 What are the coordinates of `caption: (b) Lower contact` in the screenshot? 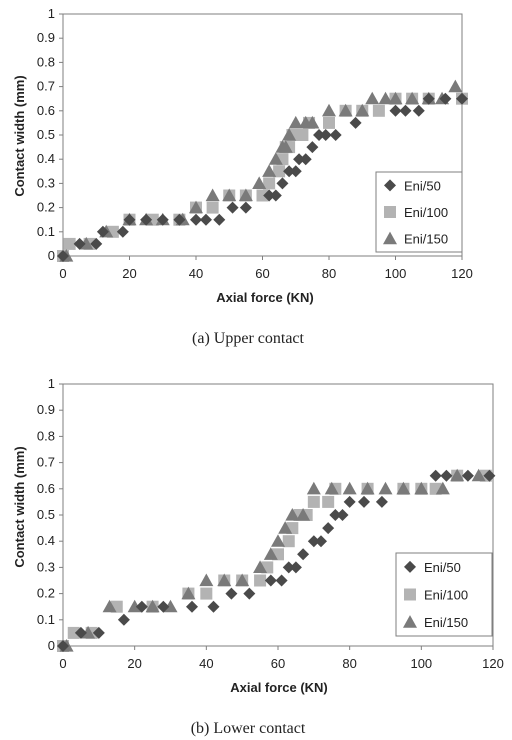 It's located at (248, 728).